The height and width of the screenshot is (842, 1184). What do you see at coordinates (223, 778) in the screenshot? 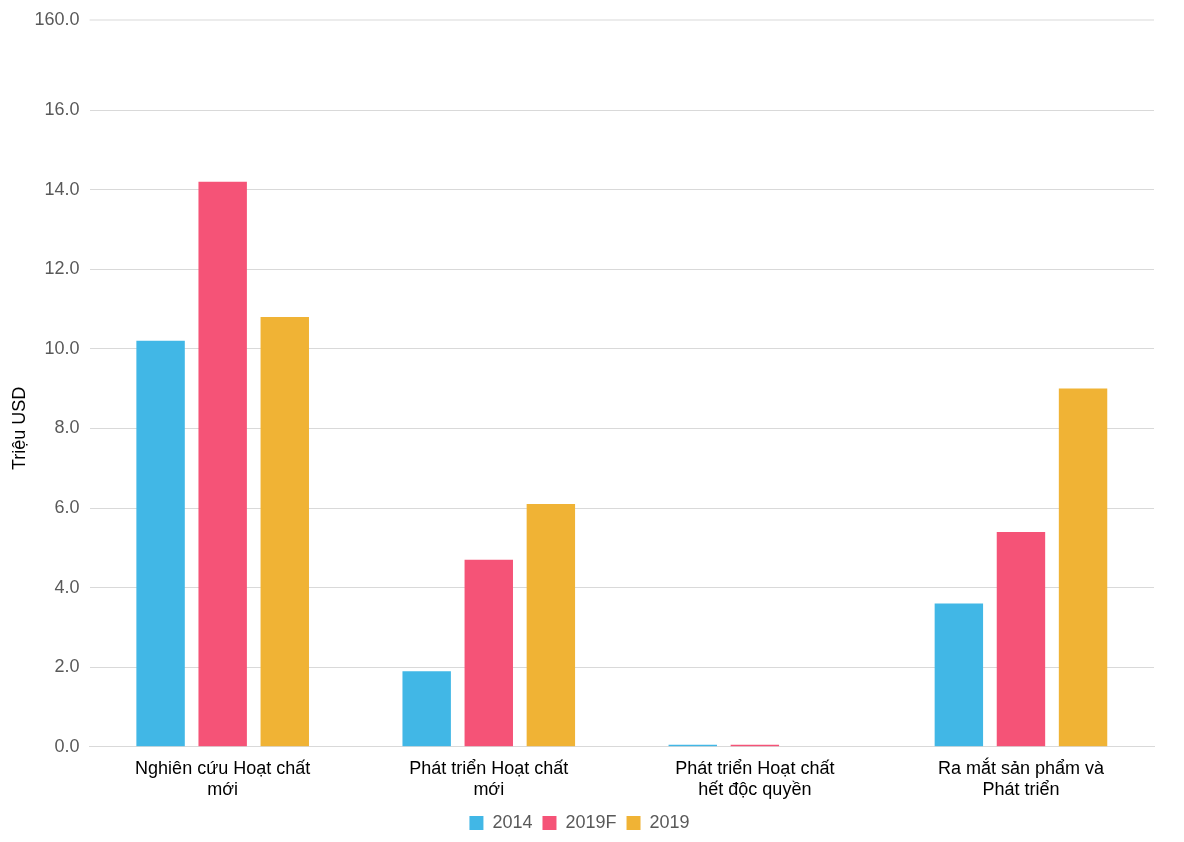
I see `x-tick-label: Nghiên cứu Hoạt chất mới` at bounding box center [223, 778].